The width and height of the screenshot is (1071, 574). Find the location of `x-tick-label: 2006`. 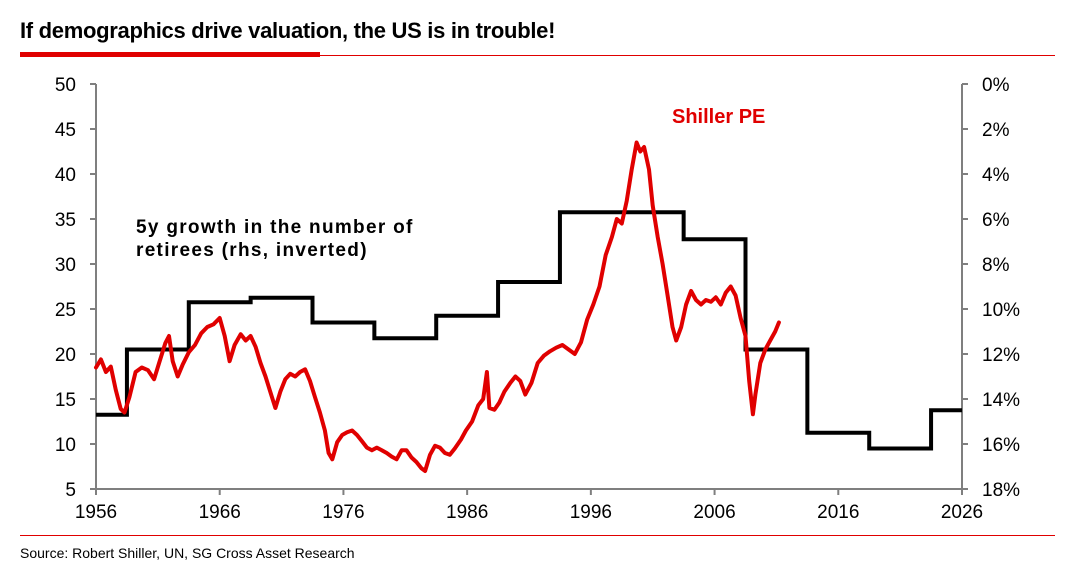

x-tick-label: 2006 is located at coordinates (714, 512).